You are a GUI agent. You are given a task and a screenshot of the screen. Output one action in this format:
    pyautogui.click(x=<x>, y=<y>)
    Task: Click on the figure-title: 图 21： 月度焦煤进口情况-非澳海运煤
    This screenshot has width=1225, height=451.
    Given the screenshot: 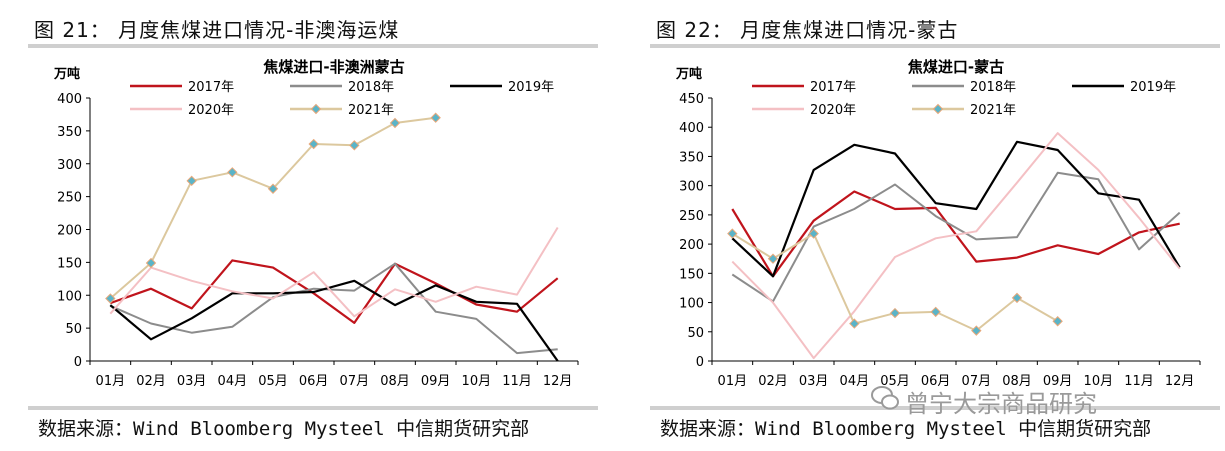 What is the action you would take?
    pyautogui.click(x=217, y=30)
    